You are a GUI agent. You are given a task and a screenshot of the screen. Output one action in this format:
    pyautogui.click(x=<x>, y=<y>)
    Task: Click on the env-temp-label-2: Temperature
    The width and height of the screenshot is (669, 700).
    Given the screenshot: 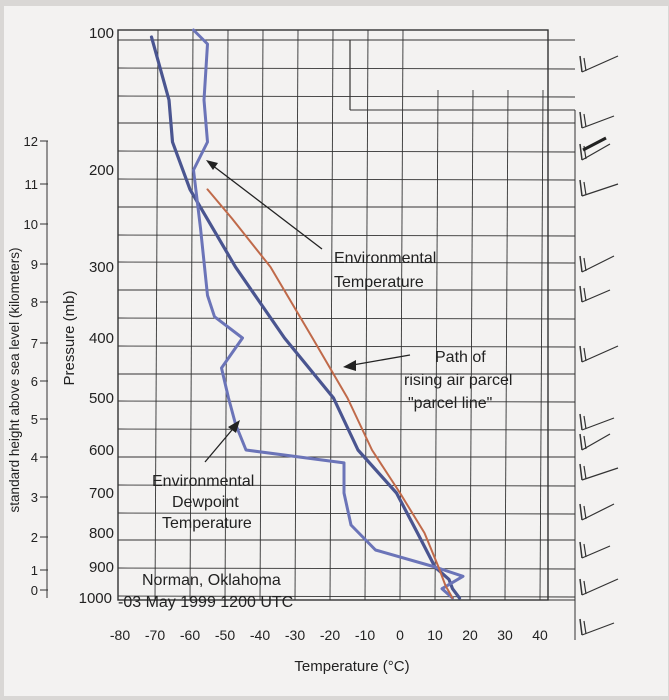 What is the action you would take?
    pyautogui.click(x=379, y=282)
    